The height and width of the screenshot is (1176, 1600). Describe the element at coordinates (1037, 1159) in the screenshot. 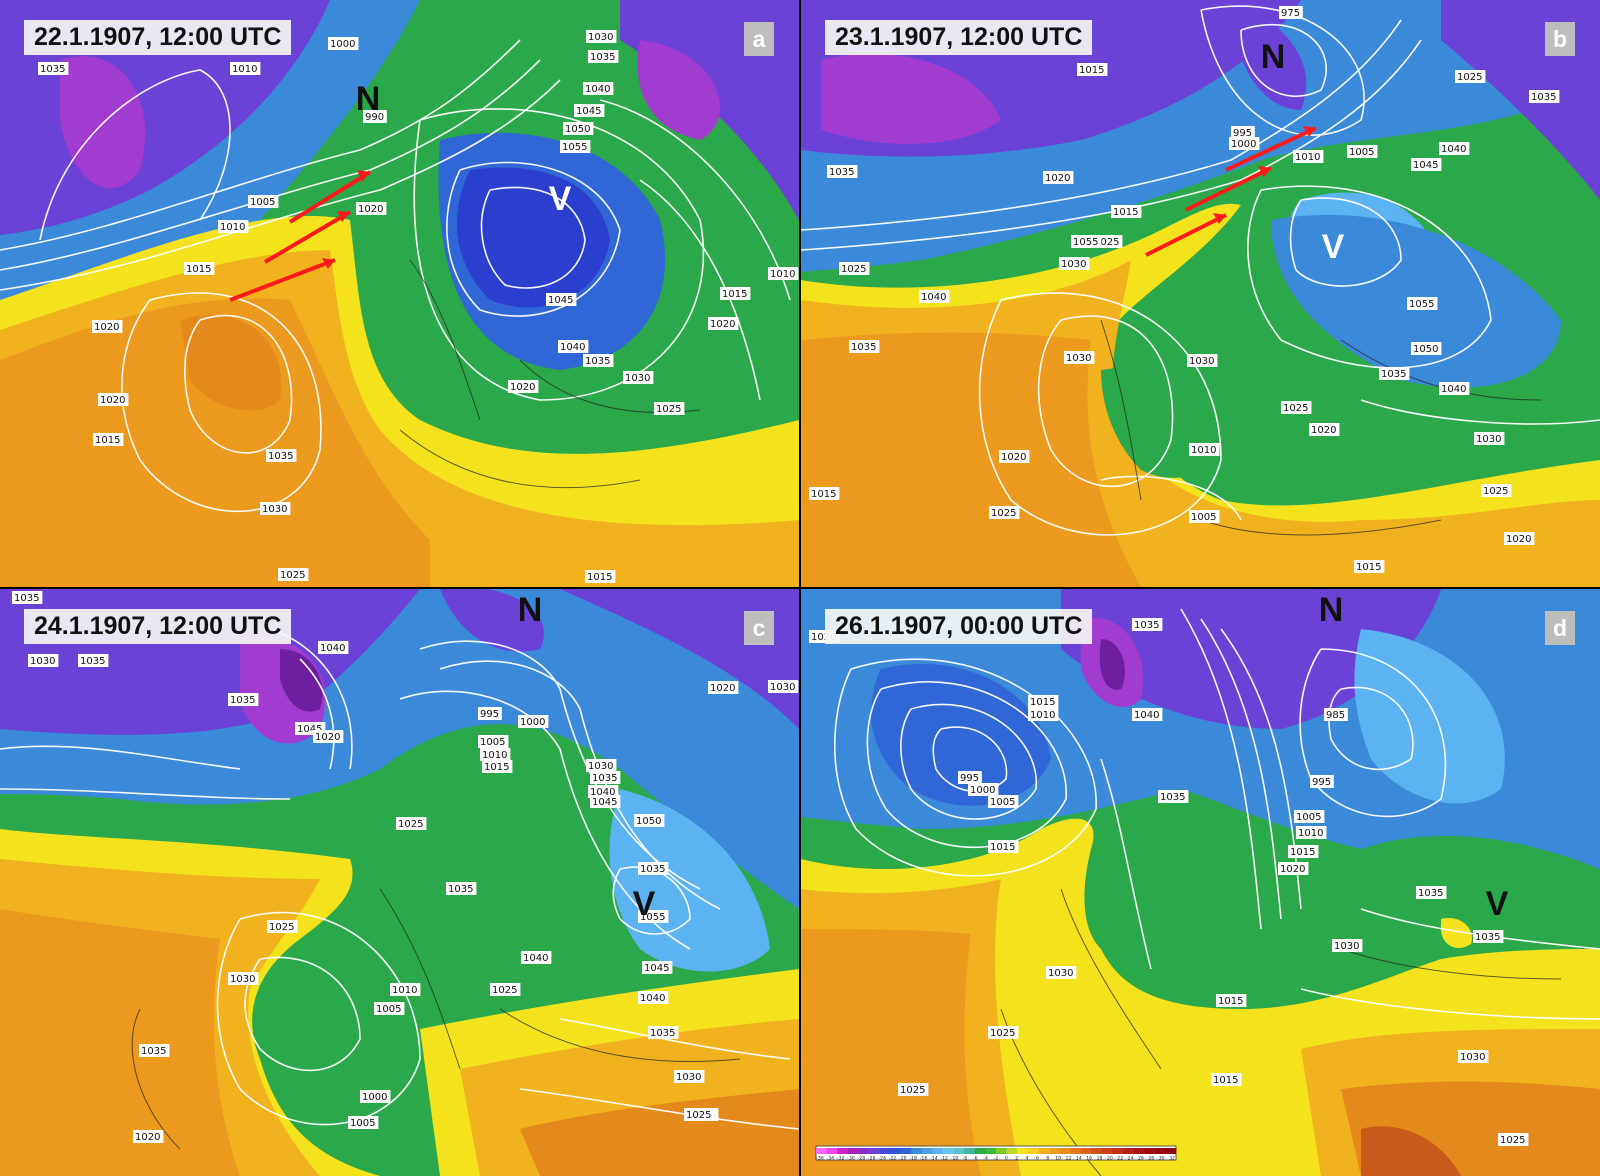

I see `color-scale-tick: 6` at that location.